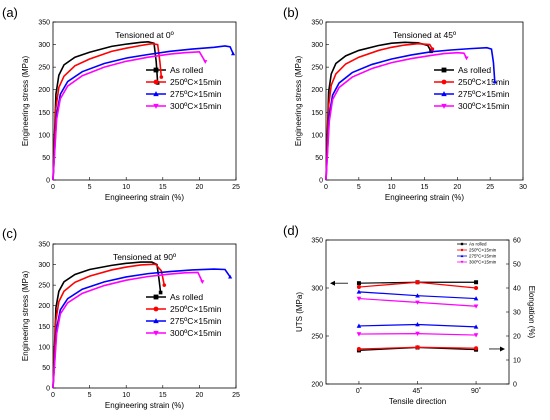 The width and height of the screenshot is (550, 420). Describe the element at coordinates (517, 313) in the screenshot. I see `y2-tick-label: 30` at that location.